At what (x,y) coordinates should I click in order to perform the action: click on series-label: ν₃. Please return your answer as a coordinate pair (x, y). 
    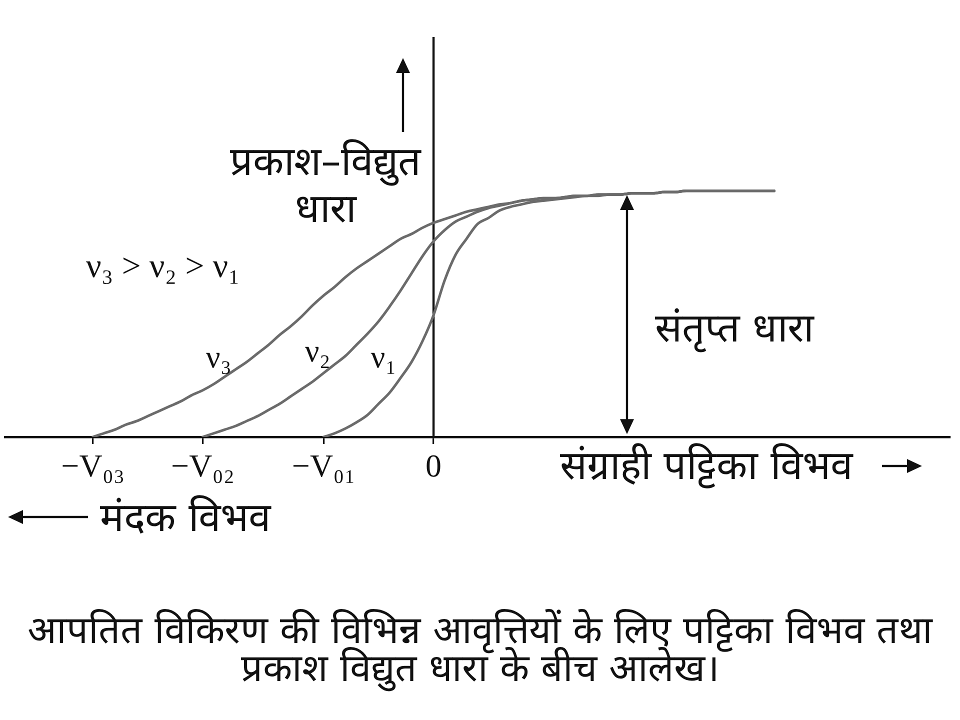
    Looking at the image, I should click on (219, 357).